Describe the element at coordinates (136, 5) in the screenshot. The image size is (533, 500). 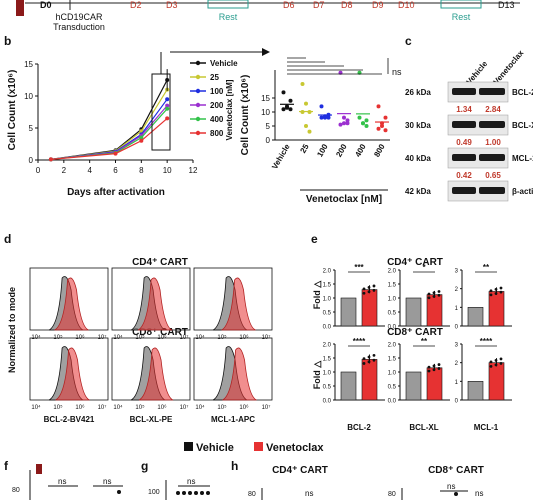
I see `timeline-day-d2: D2` at that location.